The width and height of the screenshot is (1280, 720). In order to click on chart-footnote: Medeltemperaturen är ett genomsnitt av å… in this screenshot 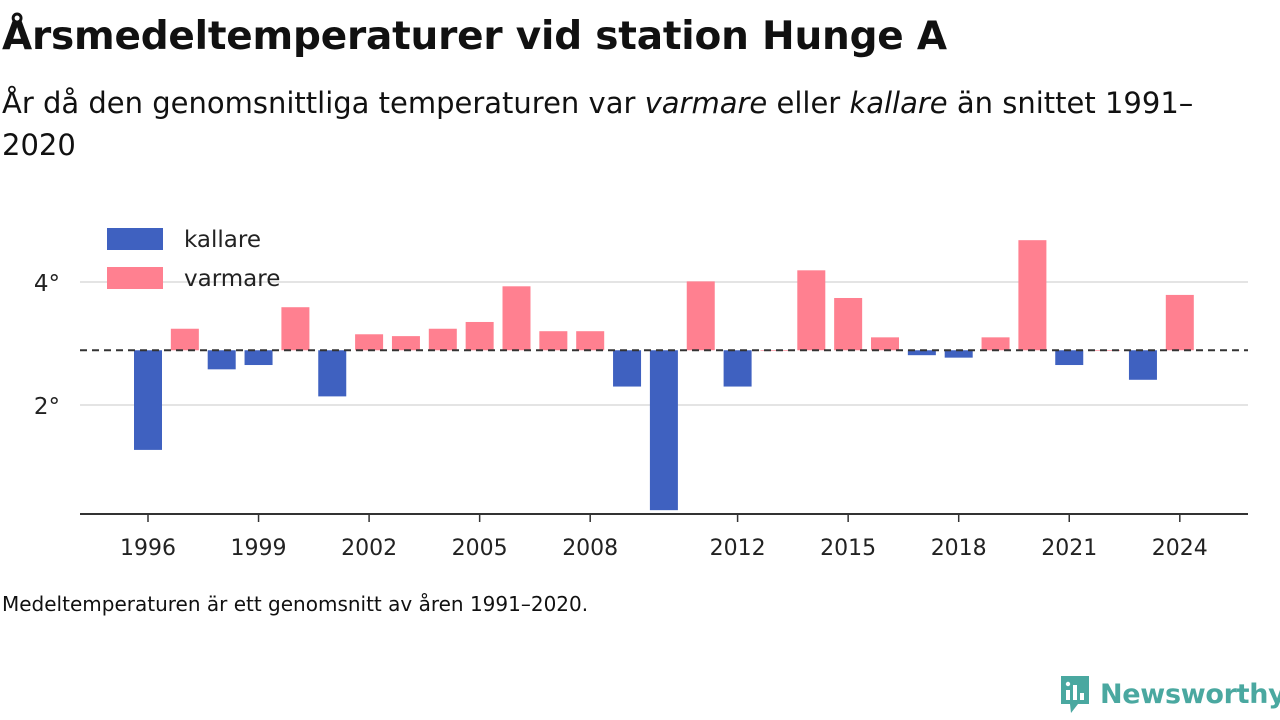, I will do `click(295, 604)`.